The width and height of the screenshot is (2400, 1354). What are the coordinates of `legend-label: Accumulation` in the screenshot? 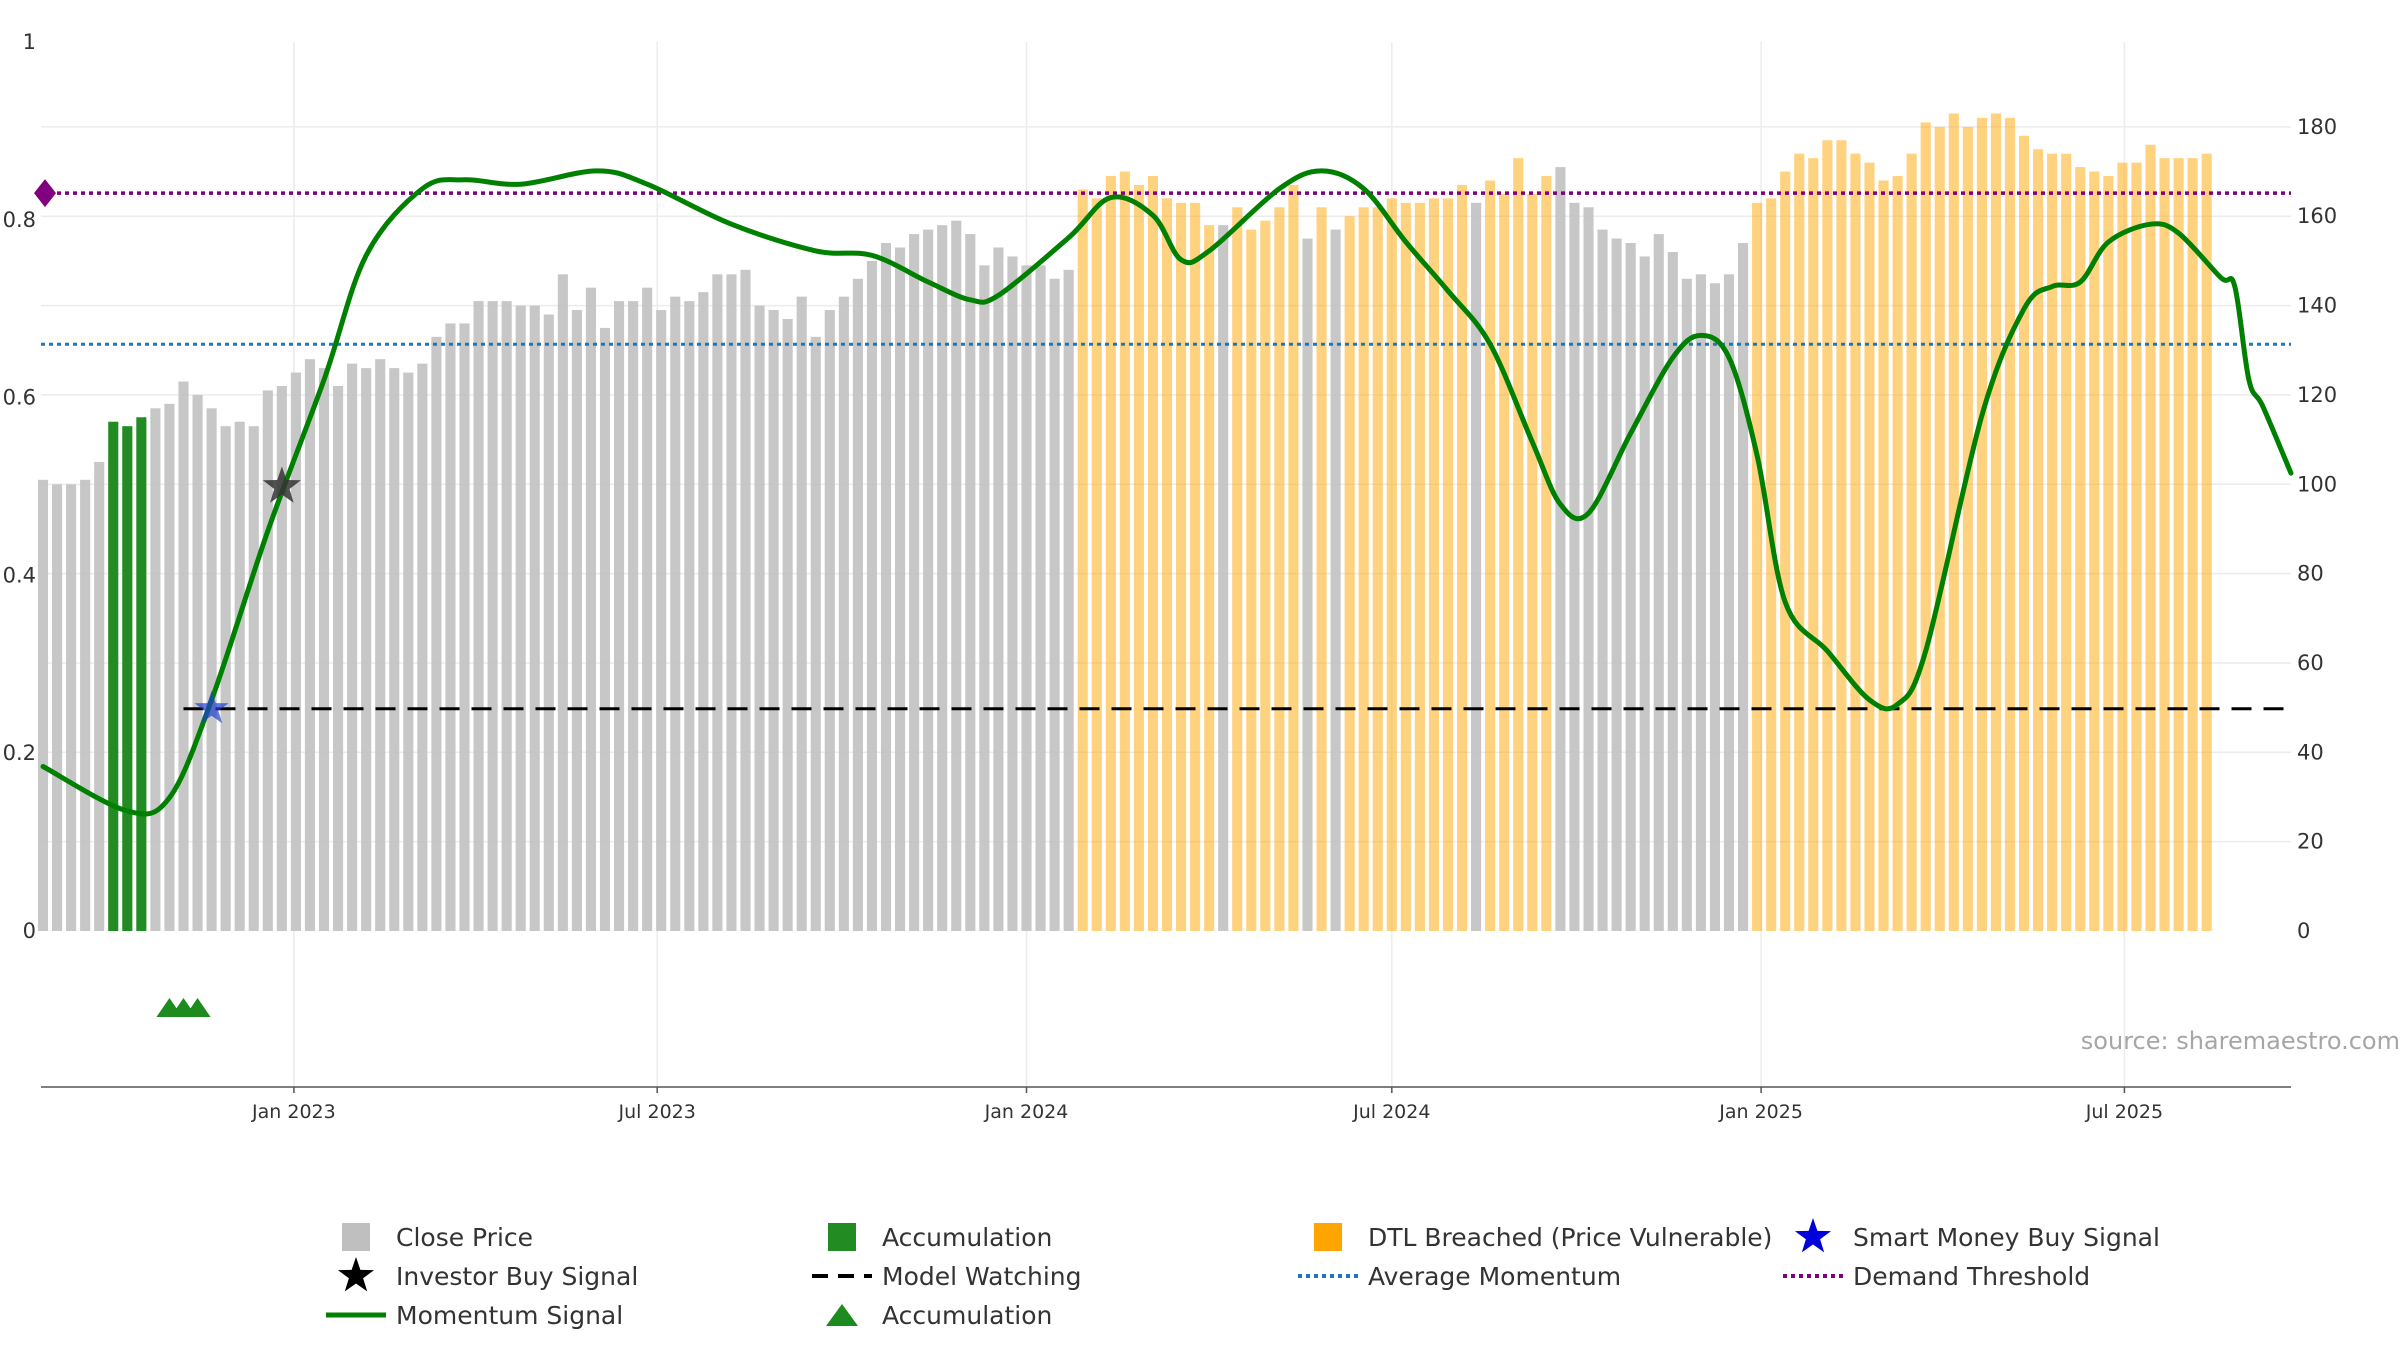 It's located at (967, 1237).